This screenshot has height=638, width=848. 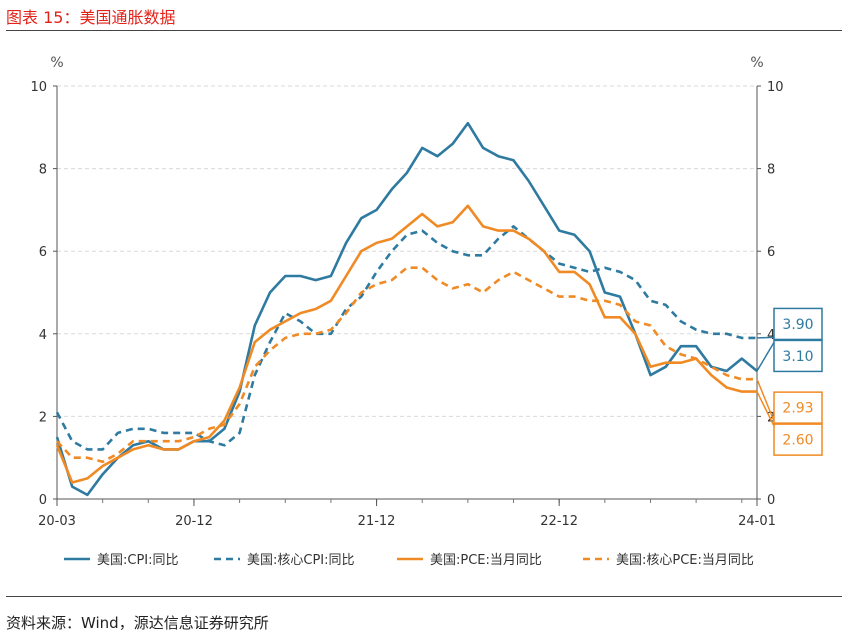 What do you see at coordinates (194, 521) in the screenshot?
I see `x-tick-label: 20-12` at bounding box center [194, 521].